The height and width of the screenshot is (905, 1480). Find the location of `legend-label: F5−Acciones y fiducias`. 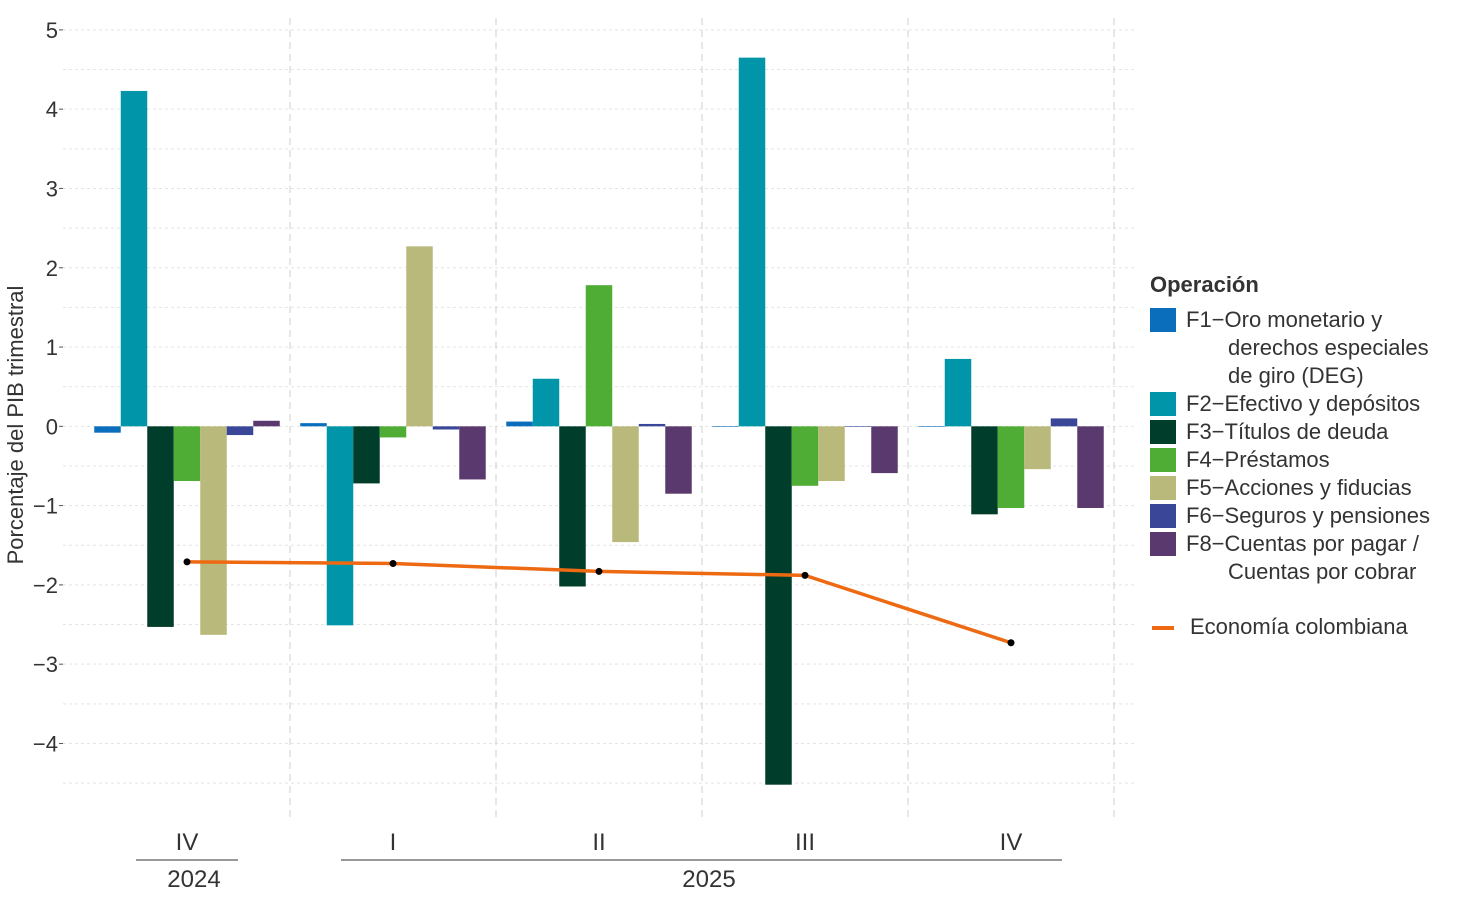

legend-label: F5−Acciones y fiducias is located at coordinates (1299, 488).